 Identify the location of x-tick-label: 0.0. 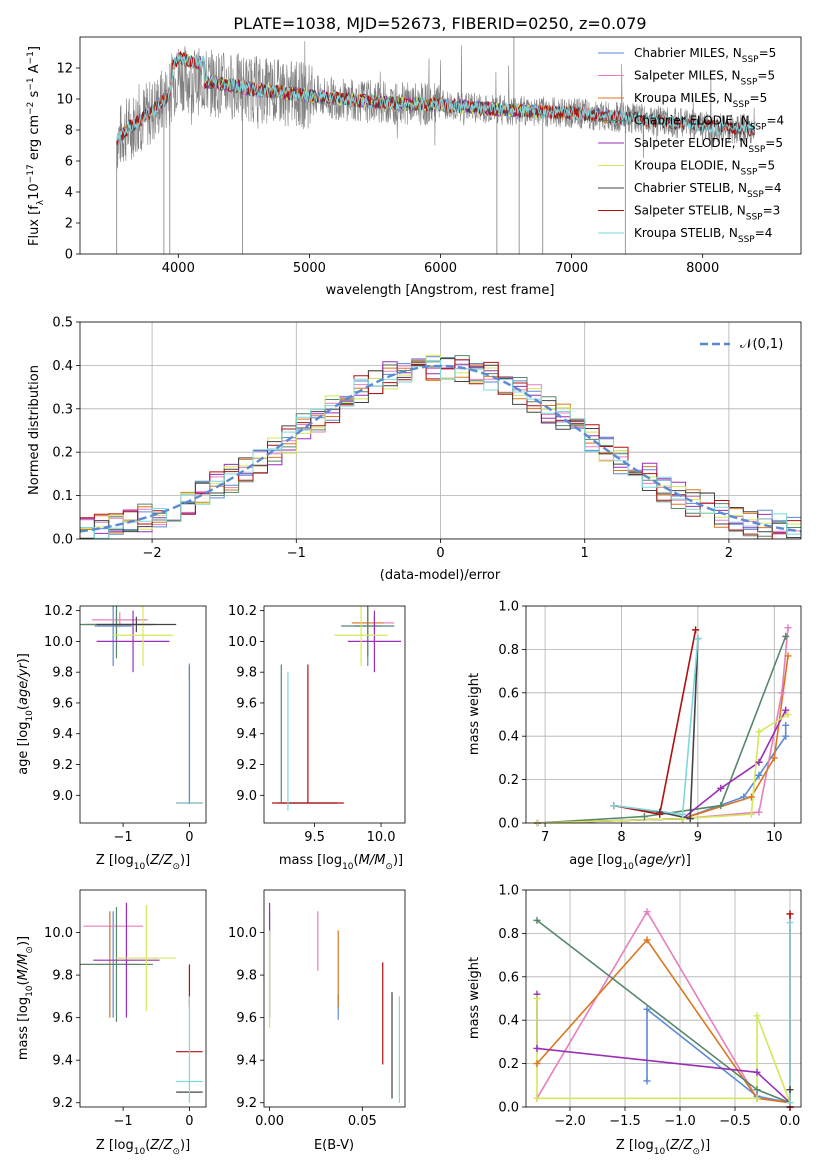
(790, 1121).